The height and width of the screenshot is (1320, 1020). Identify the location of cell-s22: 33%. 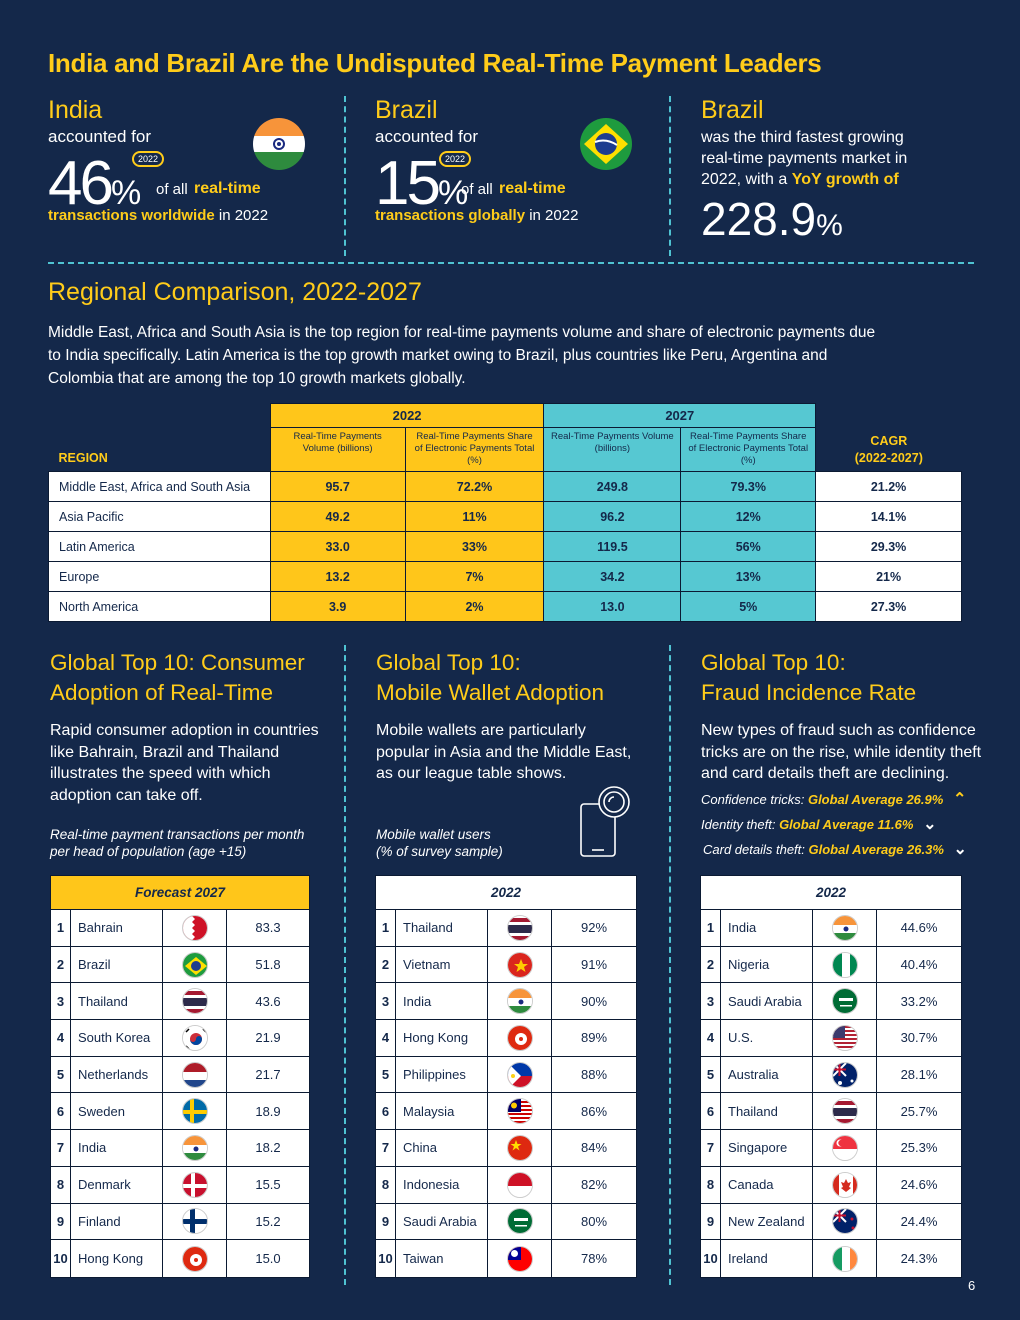
(474, 546).